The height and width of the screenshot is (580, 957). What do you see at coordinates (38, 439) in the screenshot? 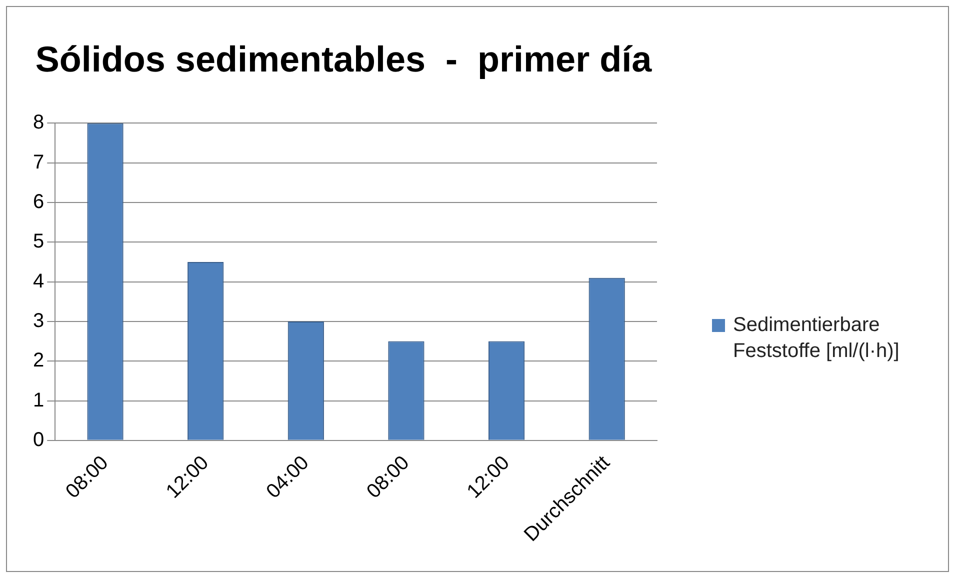
I see `y-tick-label: 0` at bounding box center [38, 439].